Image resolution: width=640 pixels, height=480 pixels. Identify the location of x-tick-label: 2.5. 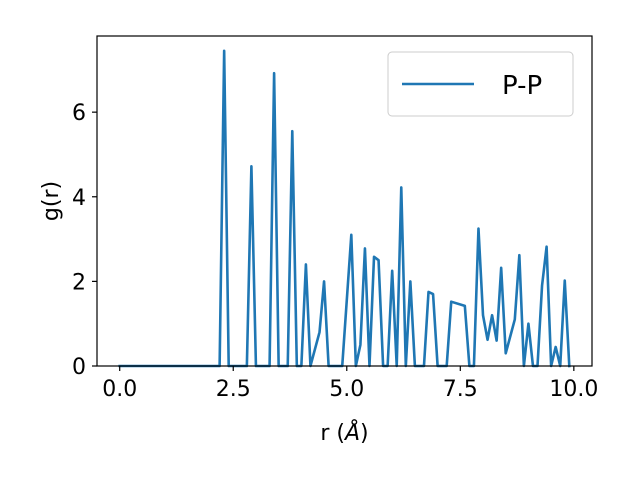
(233, 389).